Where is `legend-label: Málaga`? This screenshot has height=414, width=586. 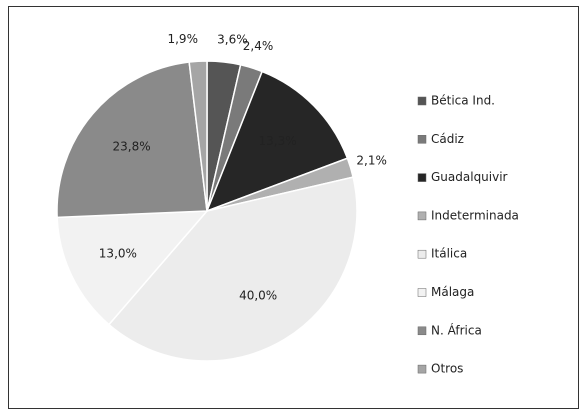 legend-label: Málaga is located at coordinates (452, 292).